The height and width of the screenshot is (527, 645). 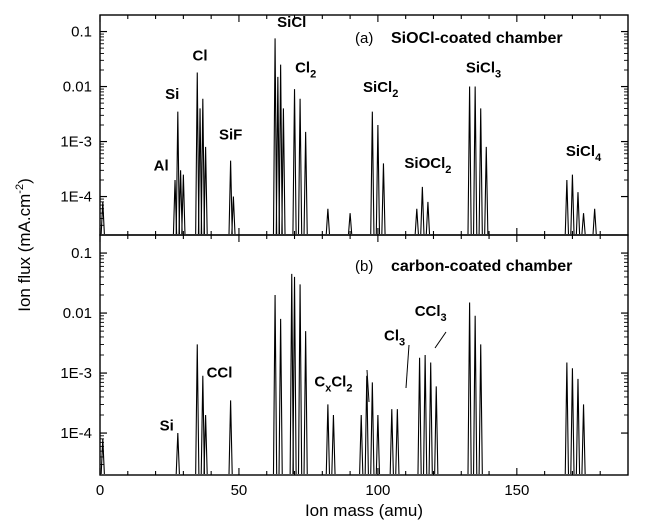 What do you see at coordinates (333, 383) in the screenshot?
I see `panel-b-label-2: CxCl2` at bounding box center [333, 383].